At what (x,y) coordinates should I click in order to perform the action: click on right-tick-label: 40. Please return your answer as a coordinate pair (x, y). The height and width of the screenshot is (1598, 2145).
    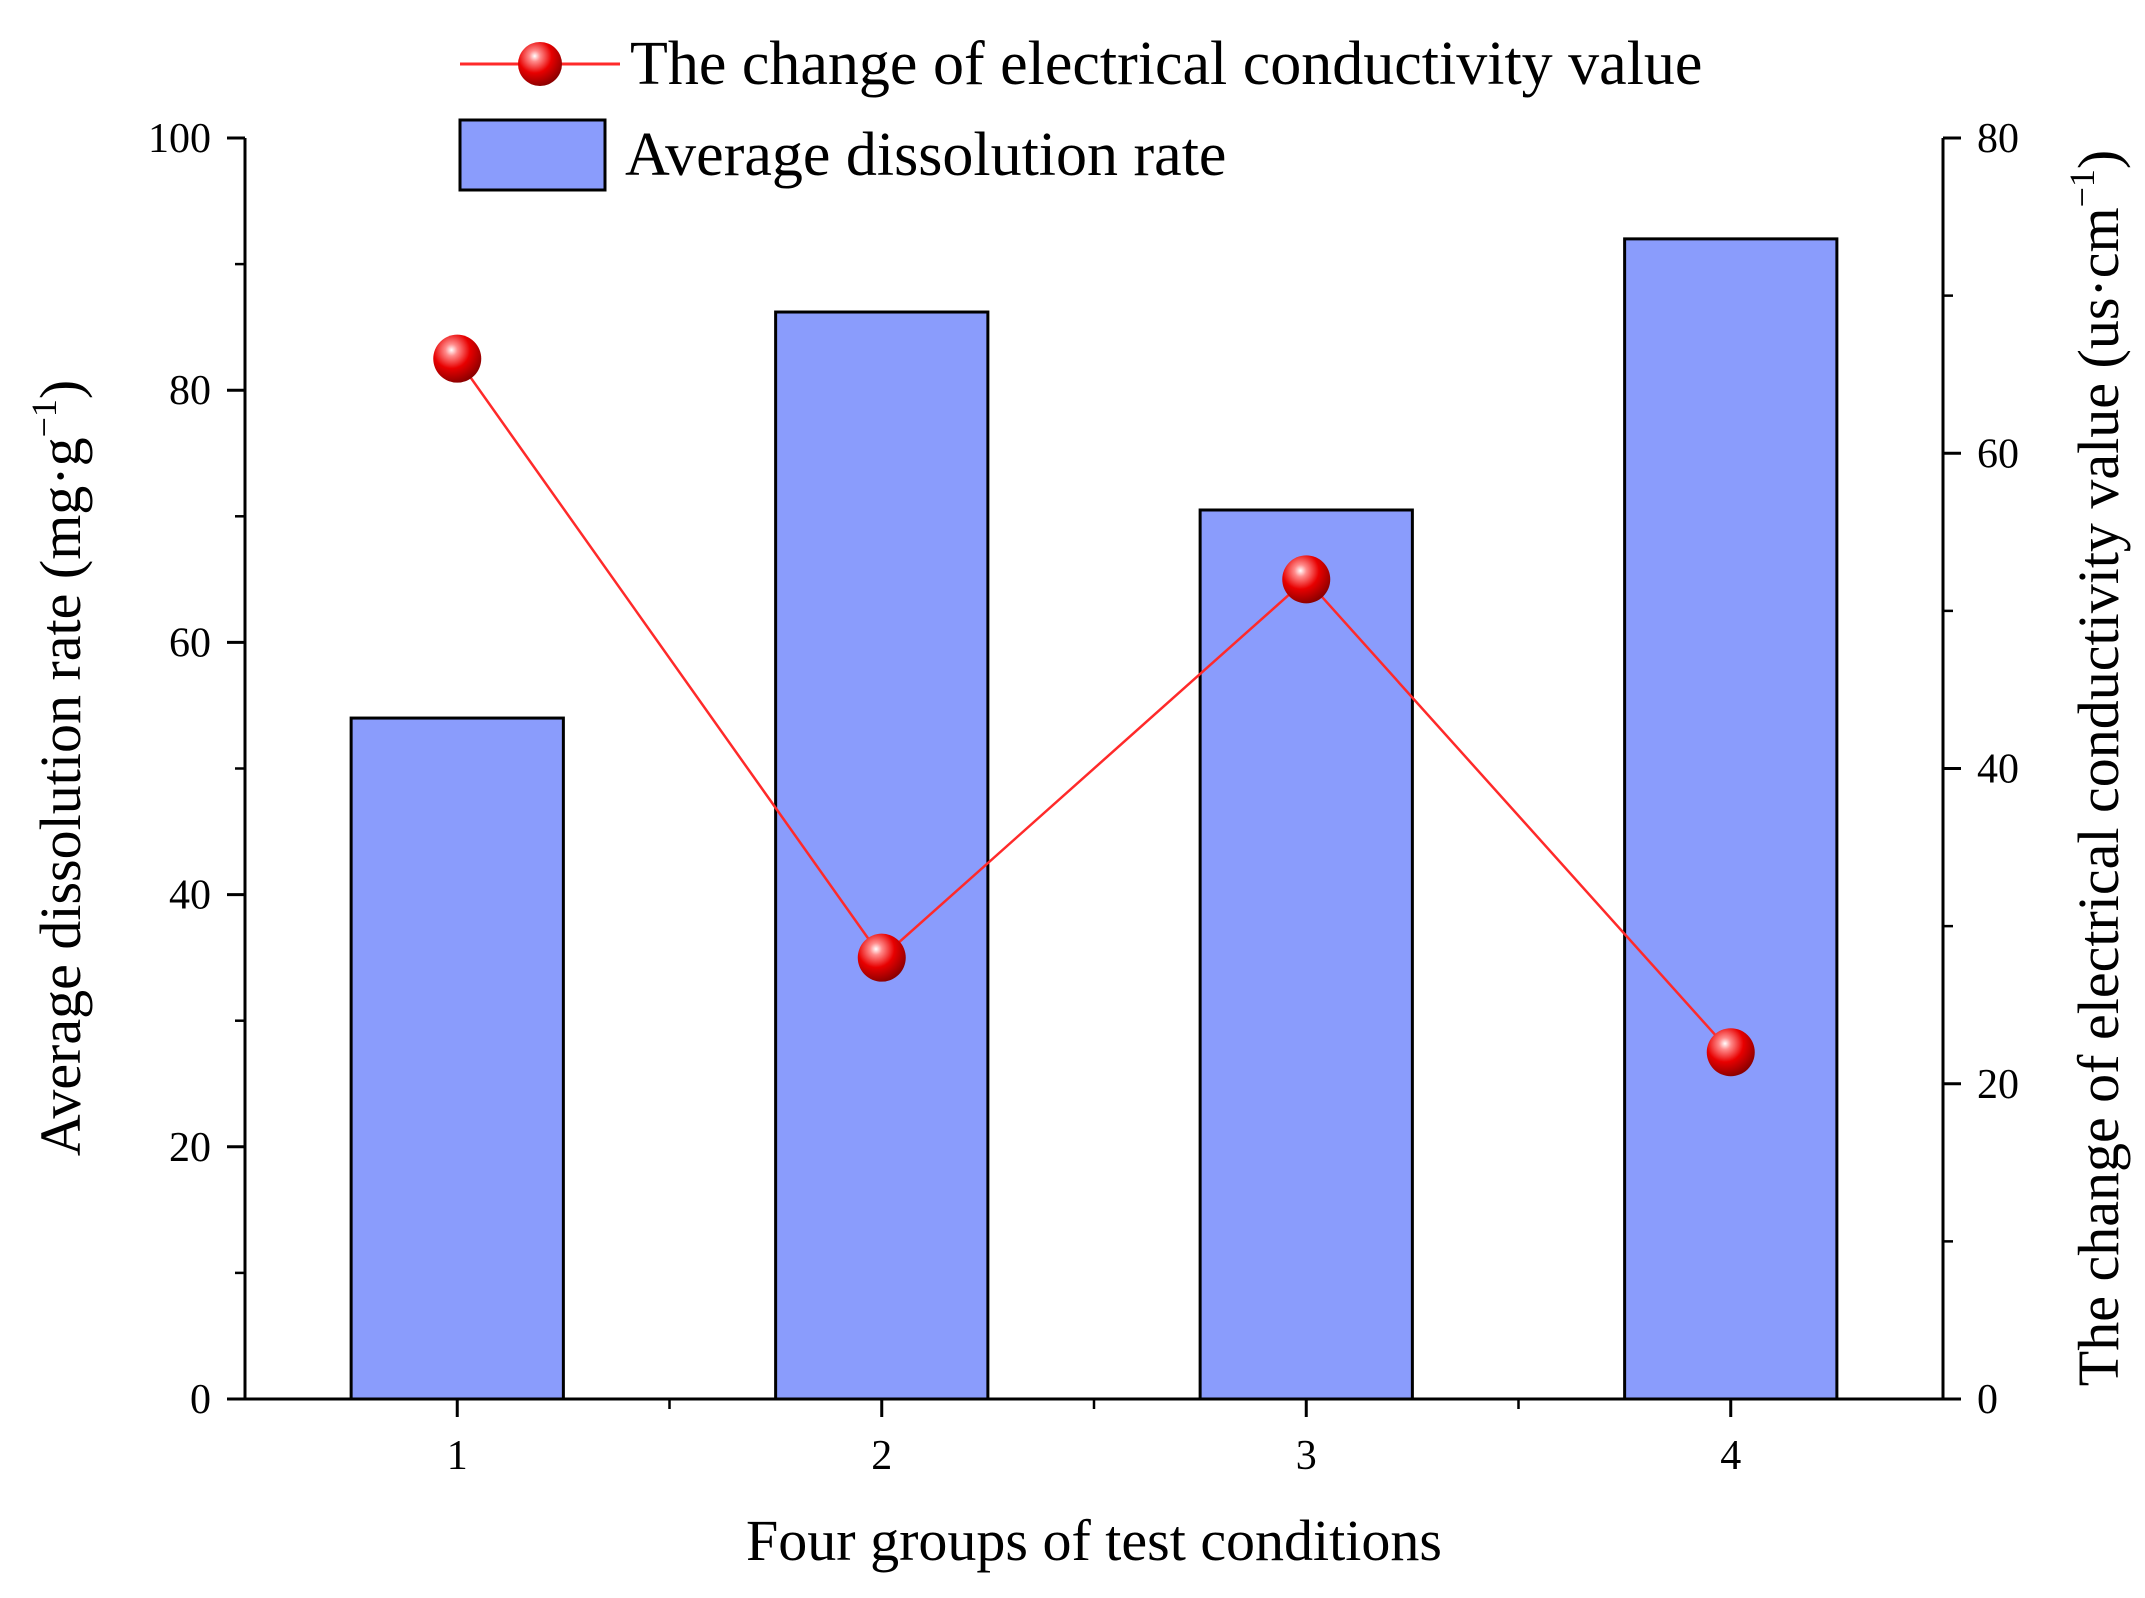
    Looking at the image, I should click on (1998, 770).